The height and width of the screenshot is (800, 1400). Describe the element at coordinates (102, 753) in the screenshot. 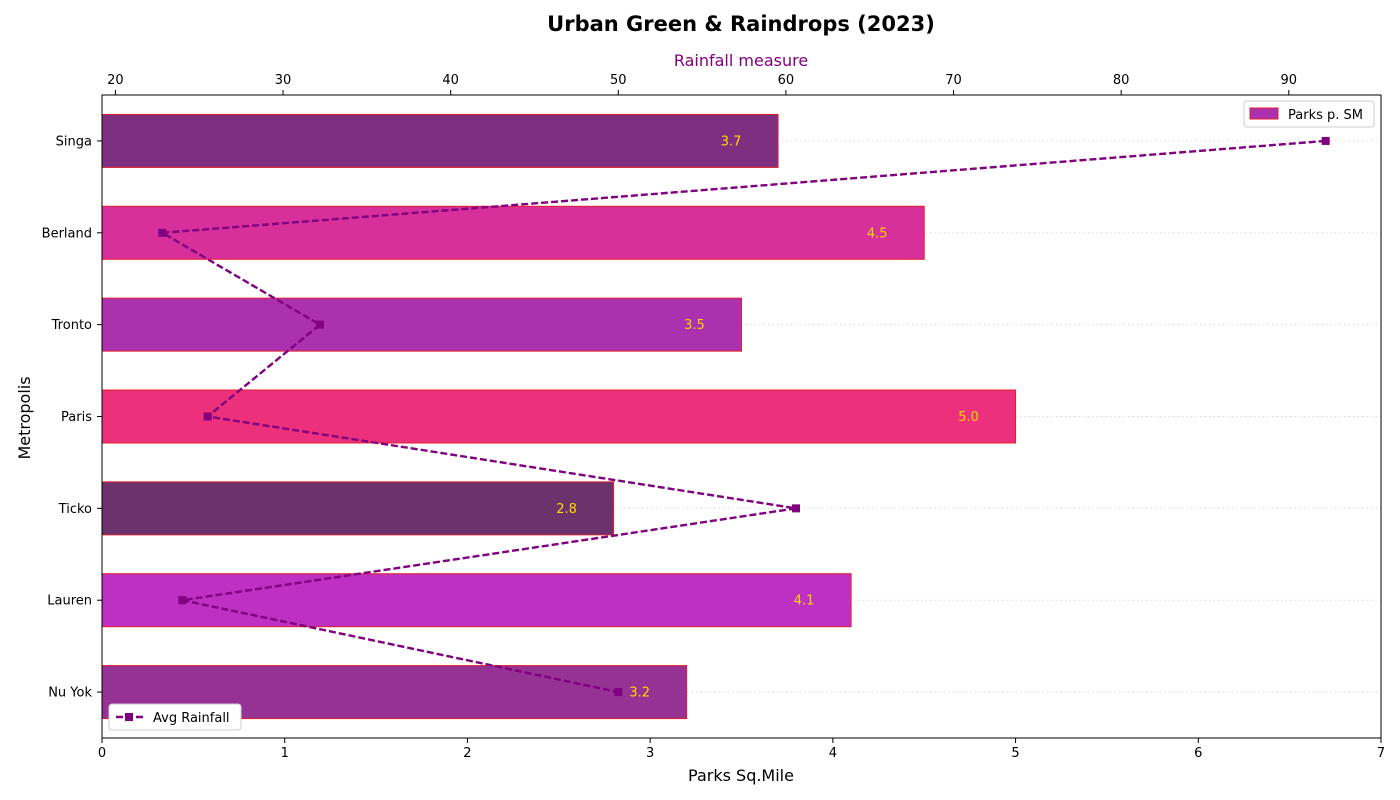

I see `x-tick-label: 0` at that location.